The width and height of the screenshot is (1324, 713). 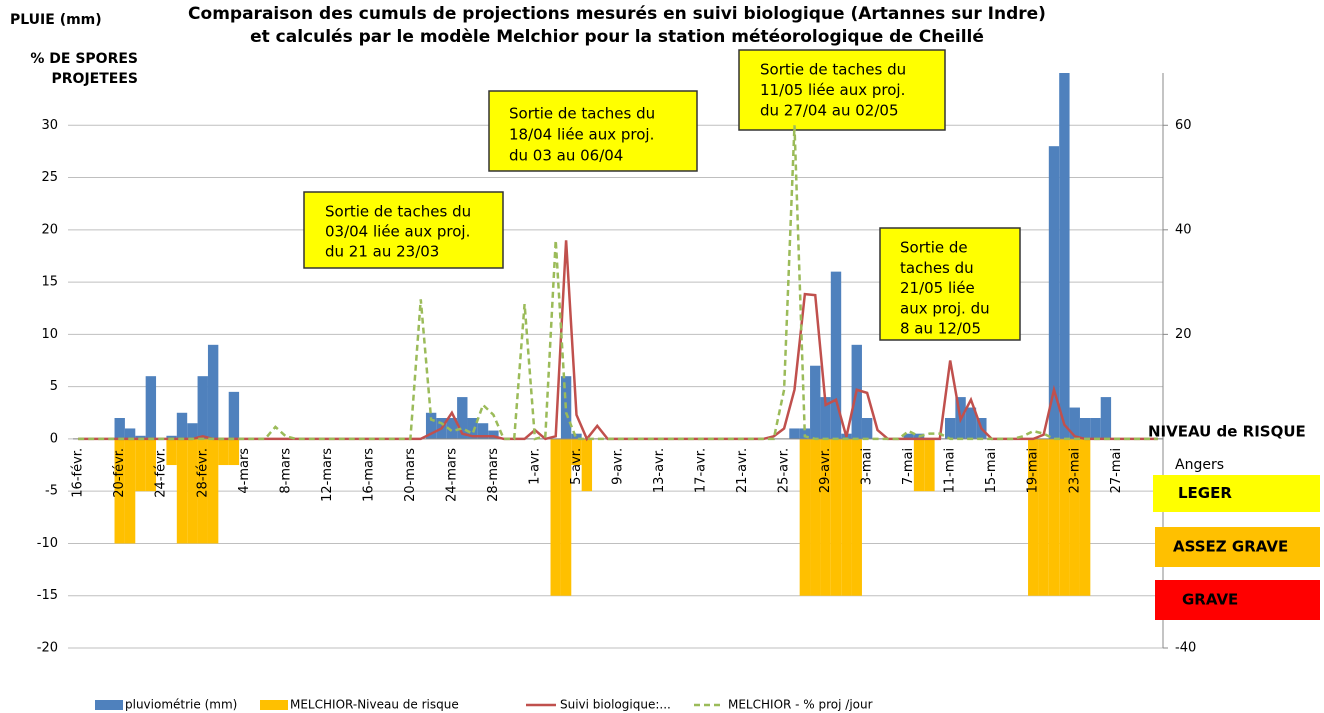 I want to click on y2-tick-label: 20, so click(x=1183, y=334).